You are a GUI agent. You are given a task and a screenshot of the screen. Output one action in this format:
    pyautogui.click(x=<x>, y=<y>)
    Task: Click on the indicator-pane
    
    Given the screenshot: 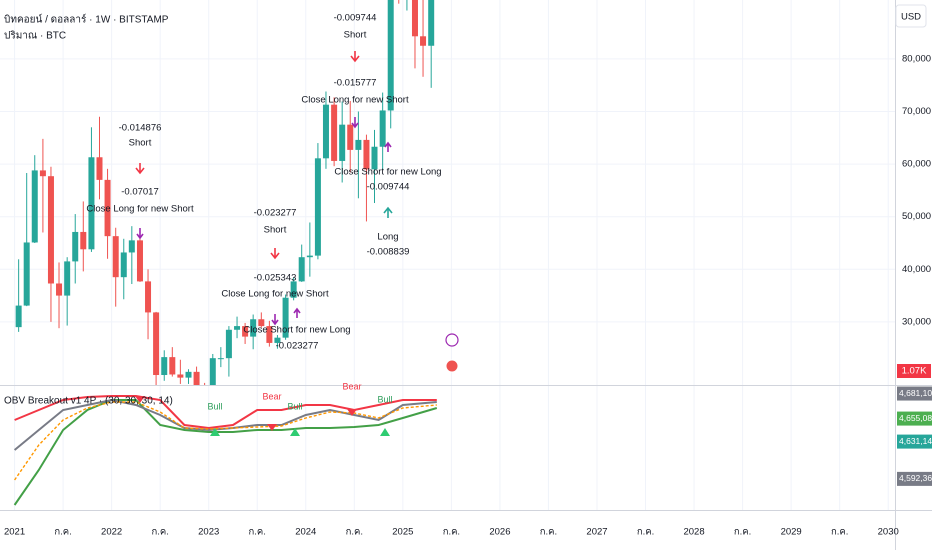 What is the action you would take?
    pyautogui.click(x=225, y=450)
    